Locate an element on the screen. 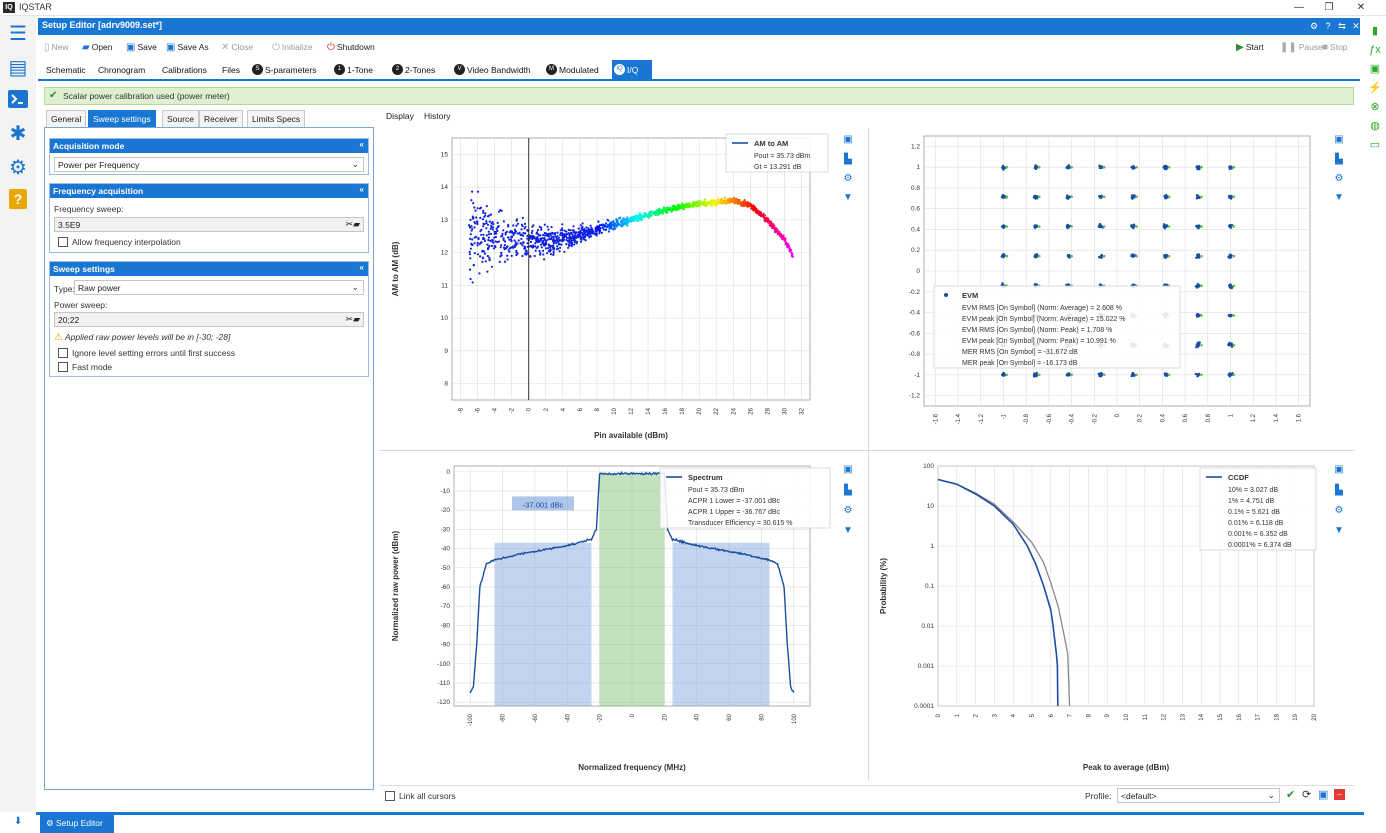  close-button: ✕ Close is located at coordinates (237, 47).